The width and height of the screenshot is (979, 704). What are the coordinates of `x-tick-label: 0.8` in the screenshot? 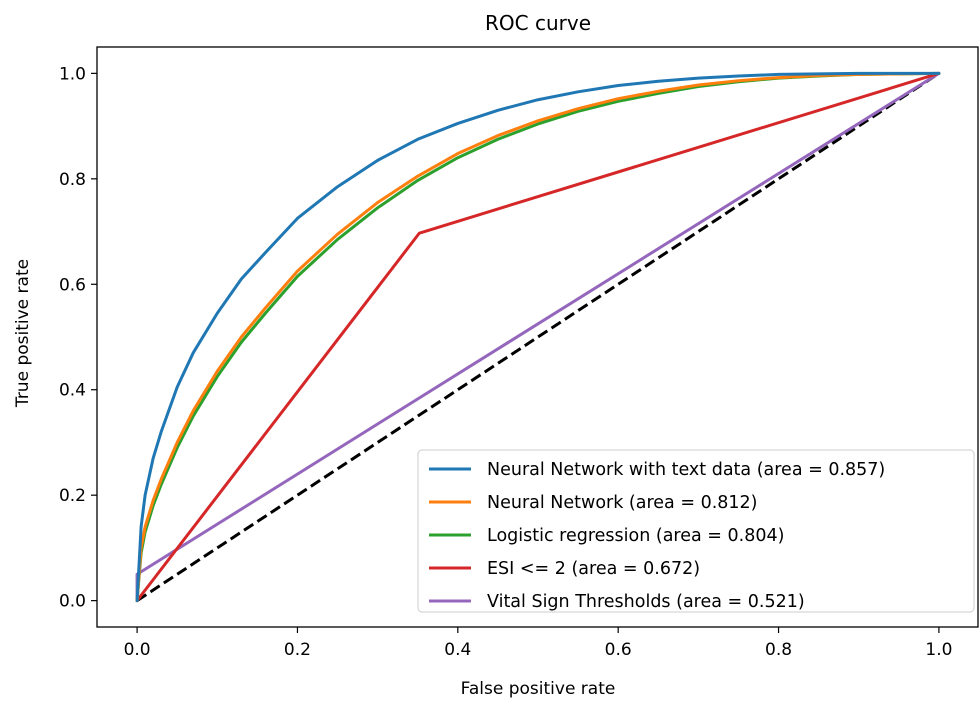 It's located at (778, 650).